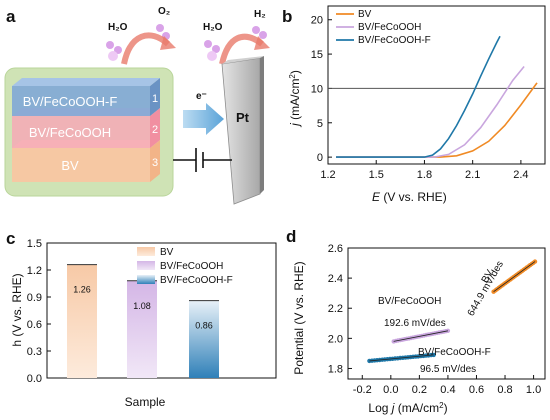  Describe the element at coordinates (155, 99) in the screenshot. I see `layer-fecooh-f-number: 1` at that location.